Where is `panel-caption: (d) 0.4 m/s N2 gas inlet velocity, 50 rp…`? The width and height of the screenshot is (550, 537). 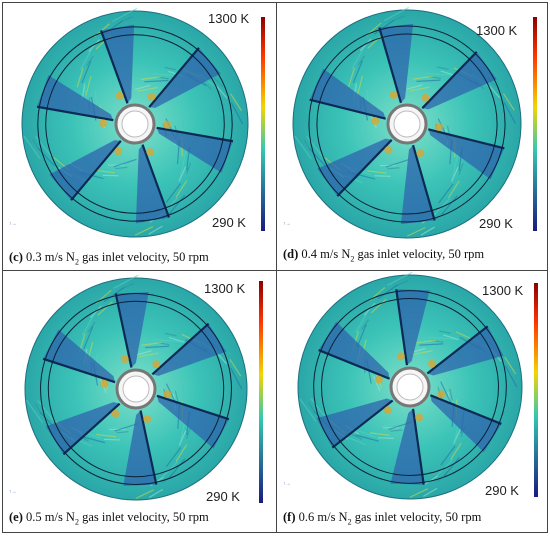 panel-caption: (d) 0.4 m/s N2 gas inlet velocity, 50 rp… is located at coordinates (383, 255).